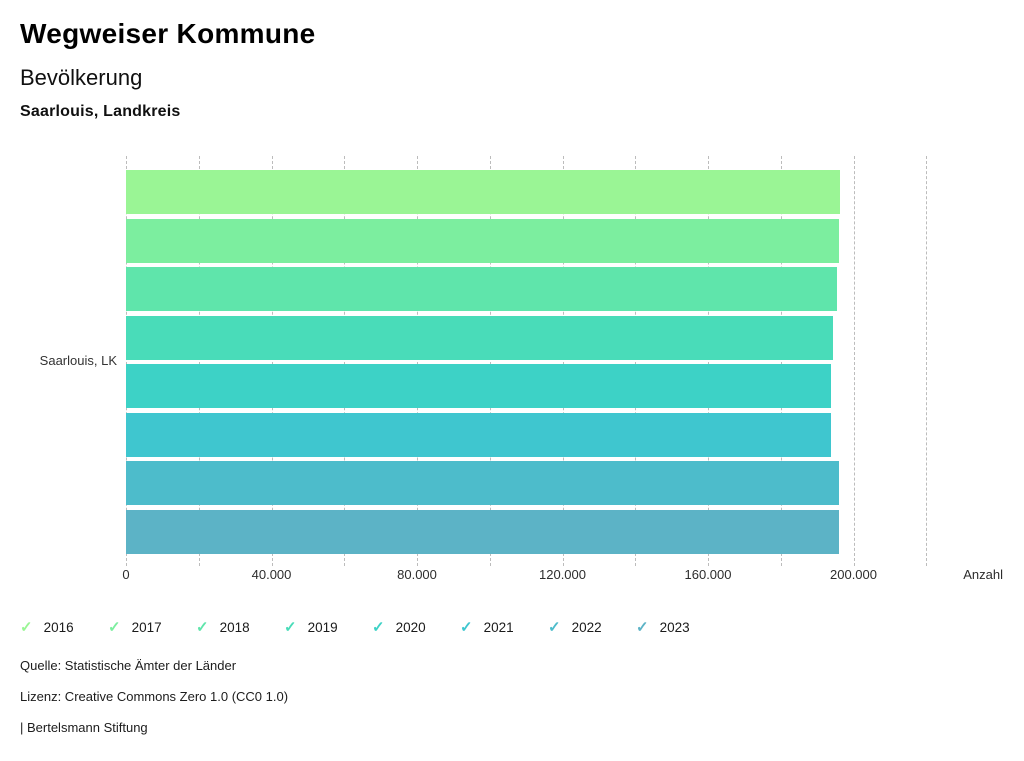 This screenshot has height=761, width=1024. I want to click on region-label: Saarlouis, Landkreis, so click(100, 111).